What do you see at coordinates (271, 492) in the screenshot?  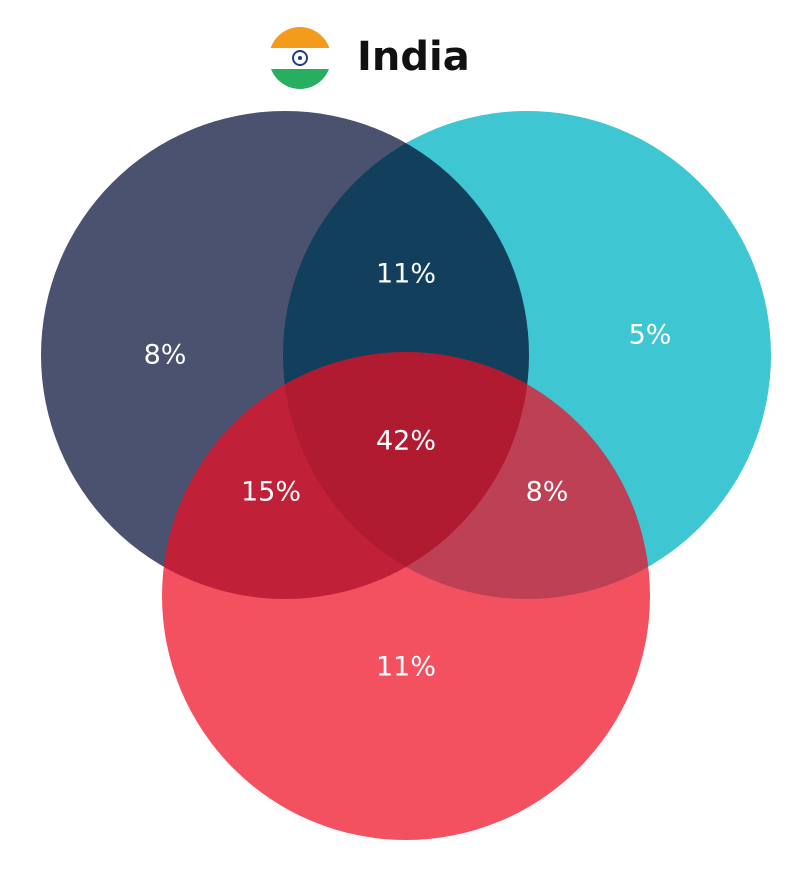 I see `region-label: 15%` at bounding box center [271, 492].